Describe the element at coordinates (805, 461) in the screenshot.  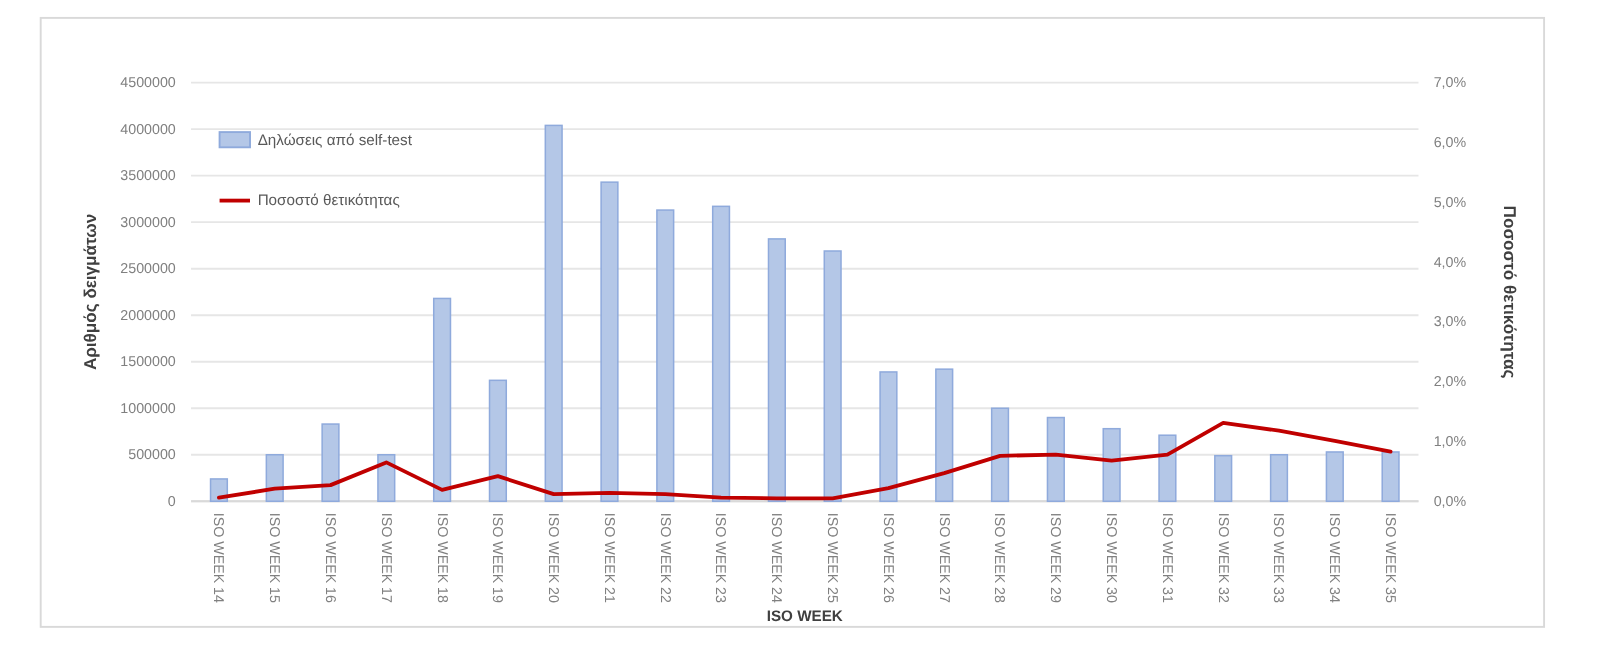
I see `line-series` at that location.